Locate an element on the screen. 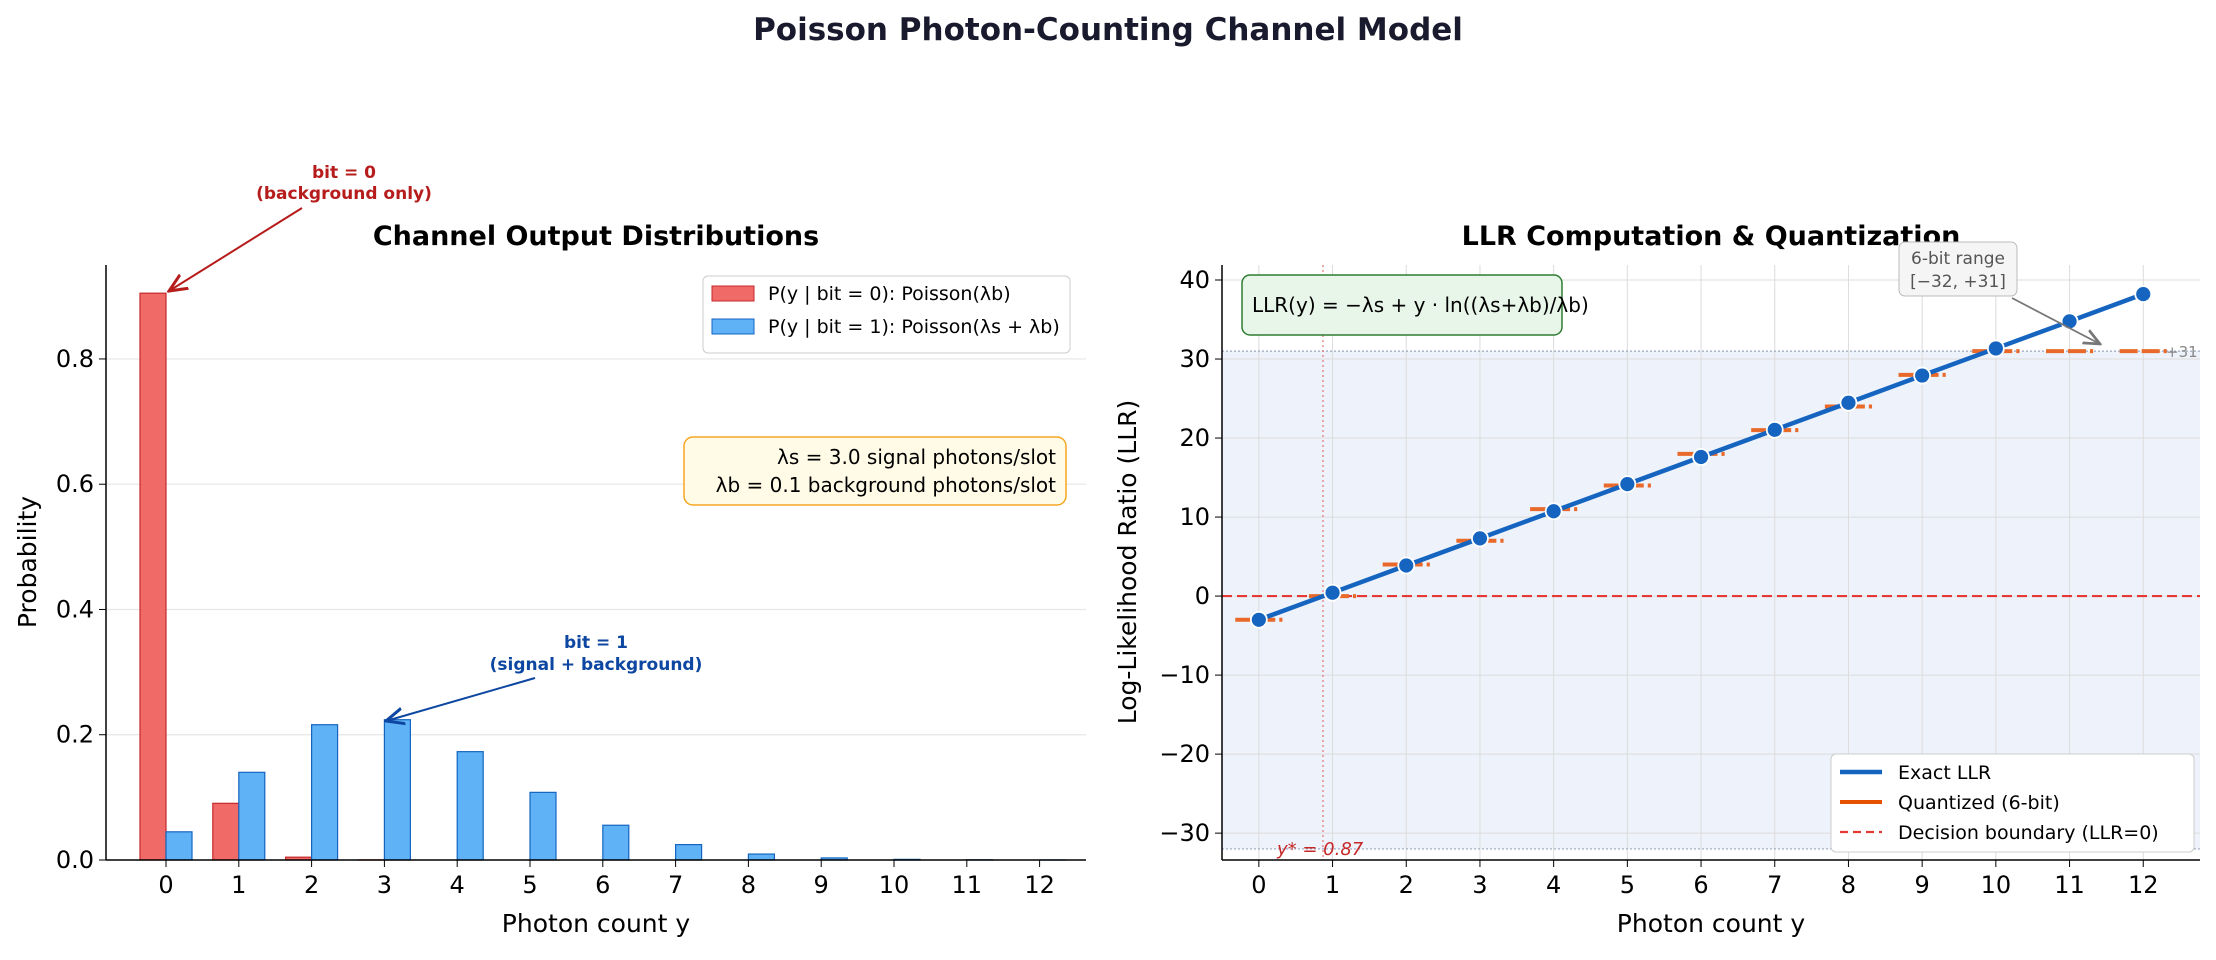 Image resolution: width=2216 pixels, height=960 pixels. params-line1: λs = 3.0 signal photons/slot is located at coordinates (916, 457).